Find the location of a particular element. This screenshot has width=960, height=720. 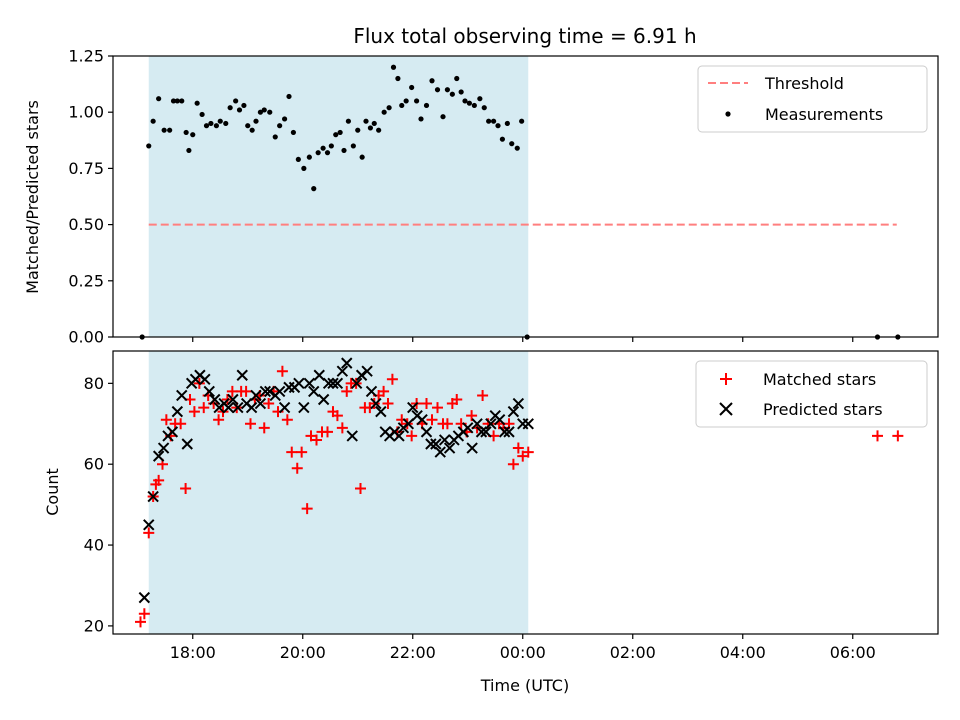

x-tick-label: 02:00 is located at coordinates (633, 652).